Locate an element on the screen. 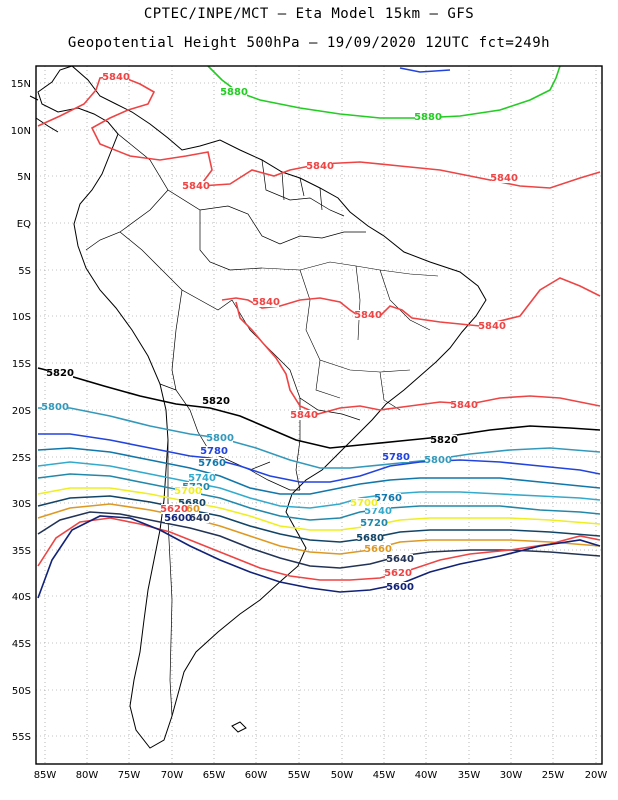  lon-tick-label: 55W is located at coordinates (299, 775).